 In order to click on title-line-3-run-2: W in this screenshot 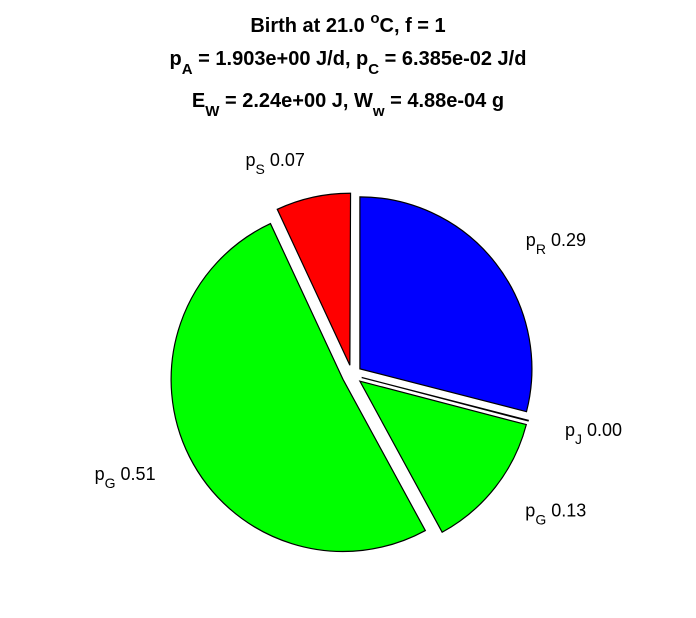, I will do `click(212, 111)`.